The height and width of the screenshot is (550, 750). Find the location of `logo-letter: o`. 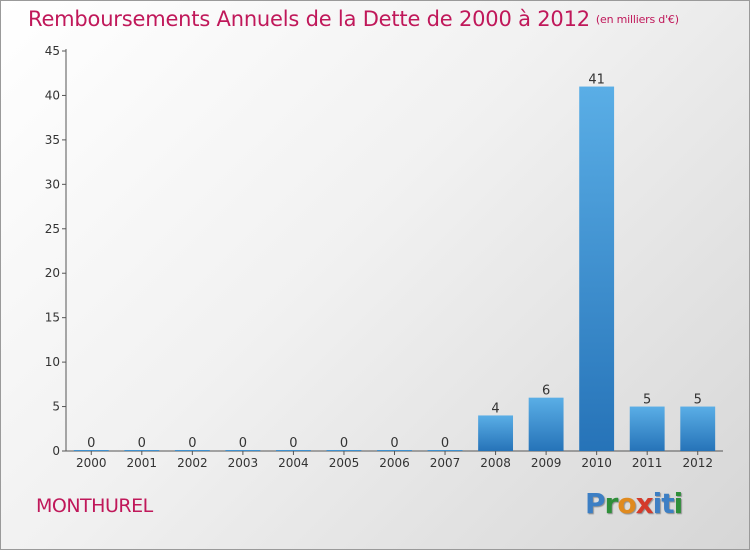

logo-letter: o is located at coordinates (626, 503).